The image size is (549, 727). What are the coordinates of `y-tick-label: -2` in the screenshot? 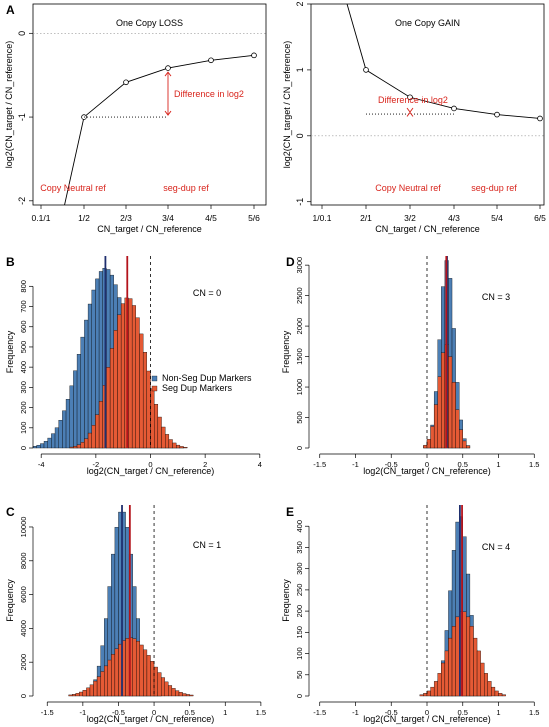 It's located at (22, 201).